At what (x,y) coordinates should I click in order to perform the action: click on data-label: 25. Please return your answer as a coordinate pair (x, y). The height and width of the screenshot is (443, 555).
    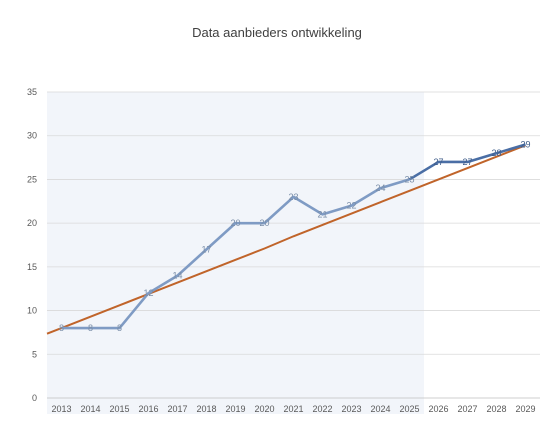
    Looking at the image, I should click on (409, 179).